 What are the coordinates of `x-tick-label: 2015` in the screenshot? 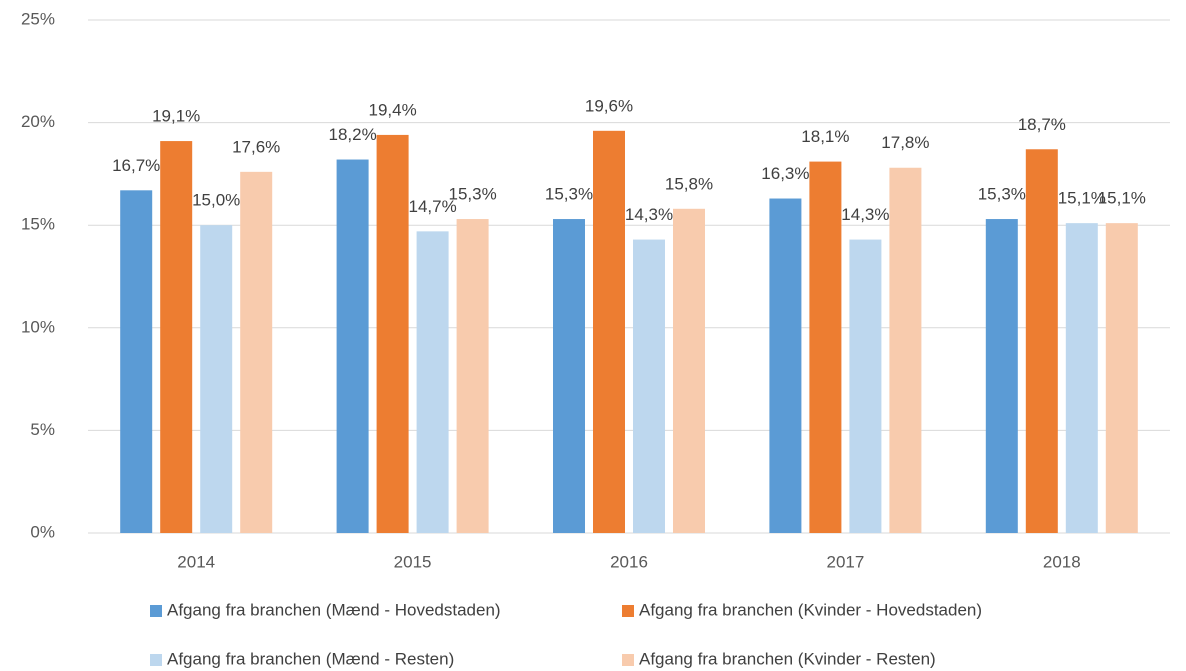 It's located at (413, 561).